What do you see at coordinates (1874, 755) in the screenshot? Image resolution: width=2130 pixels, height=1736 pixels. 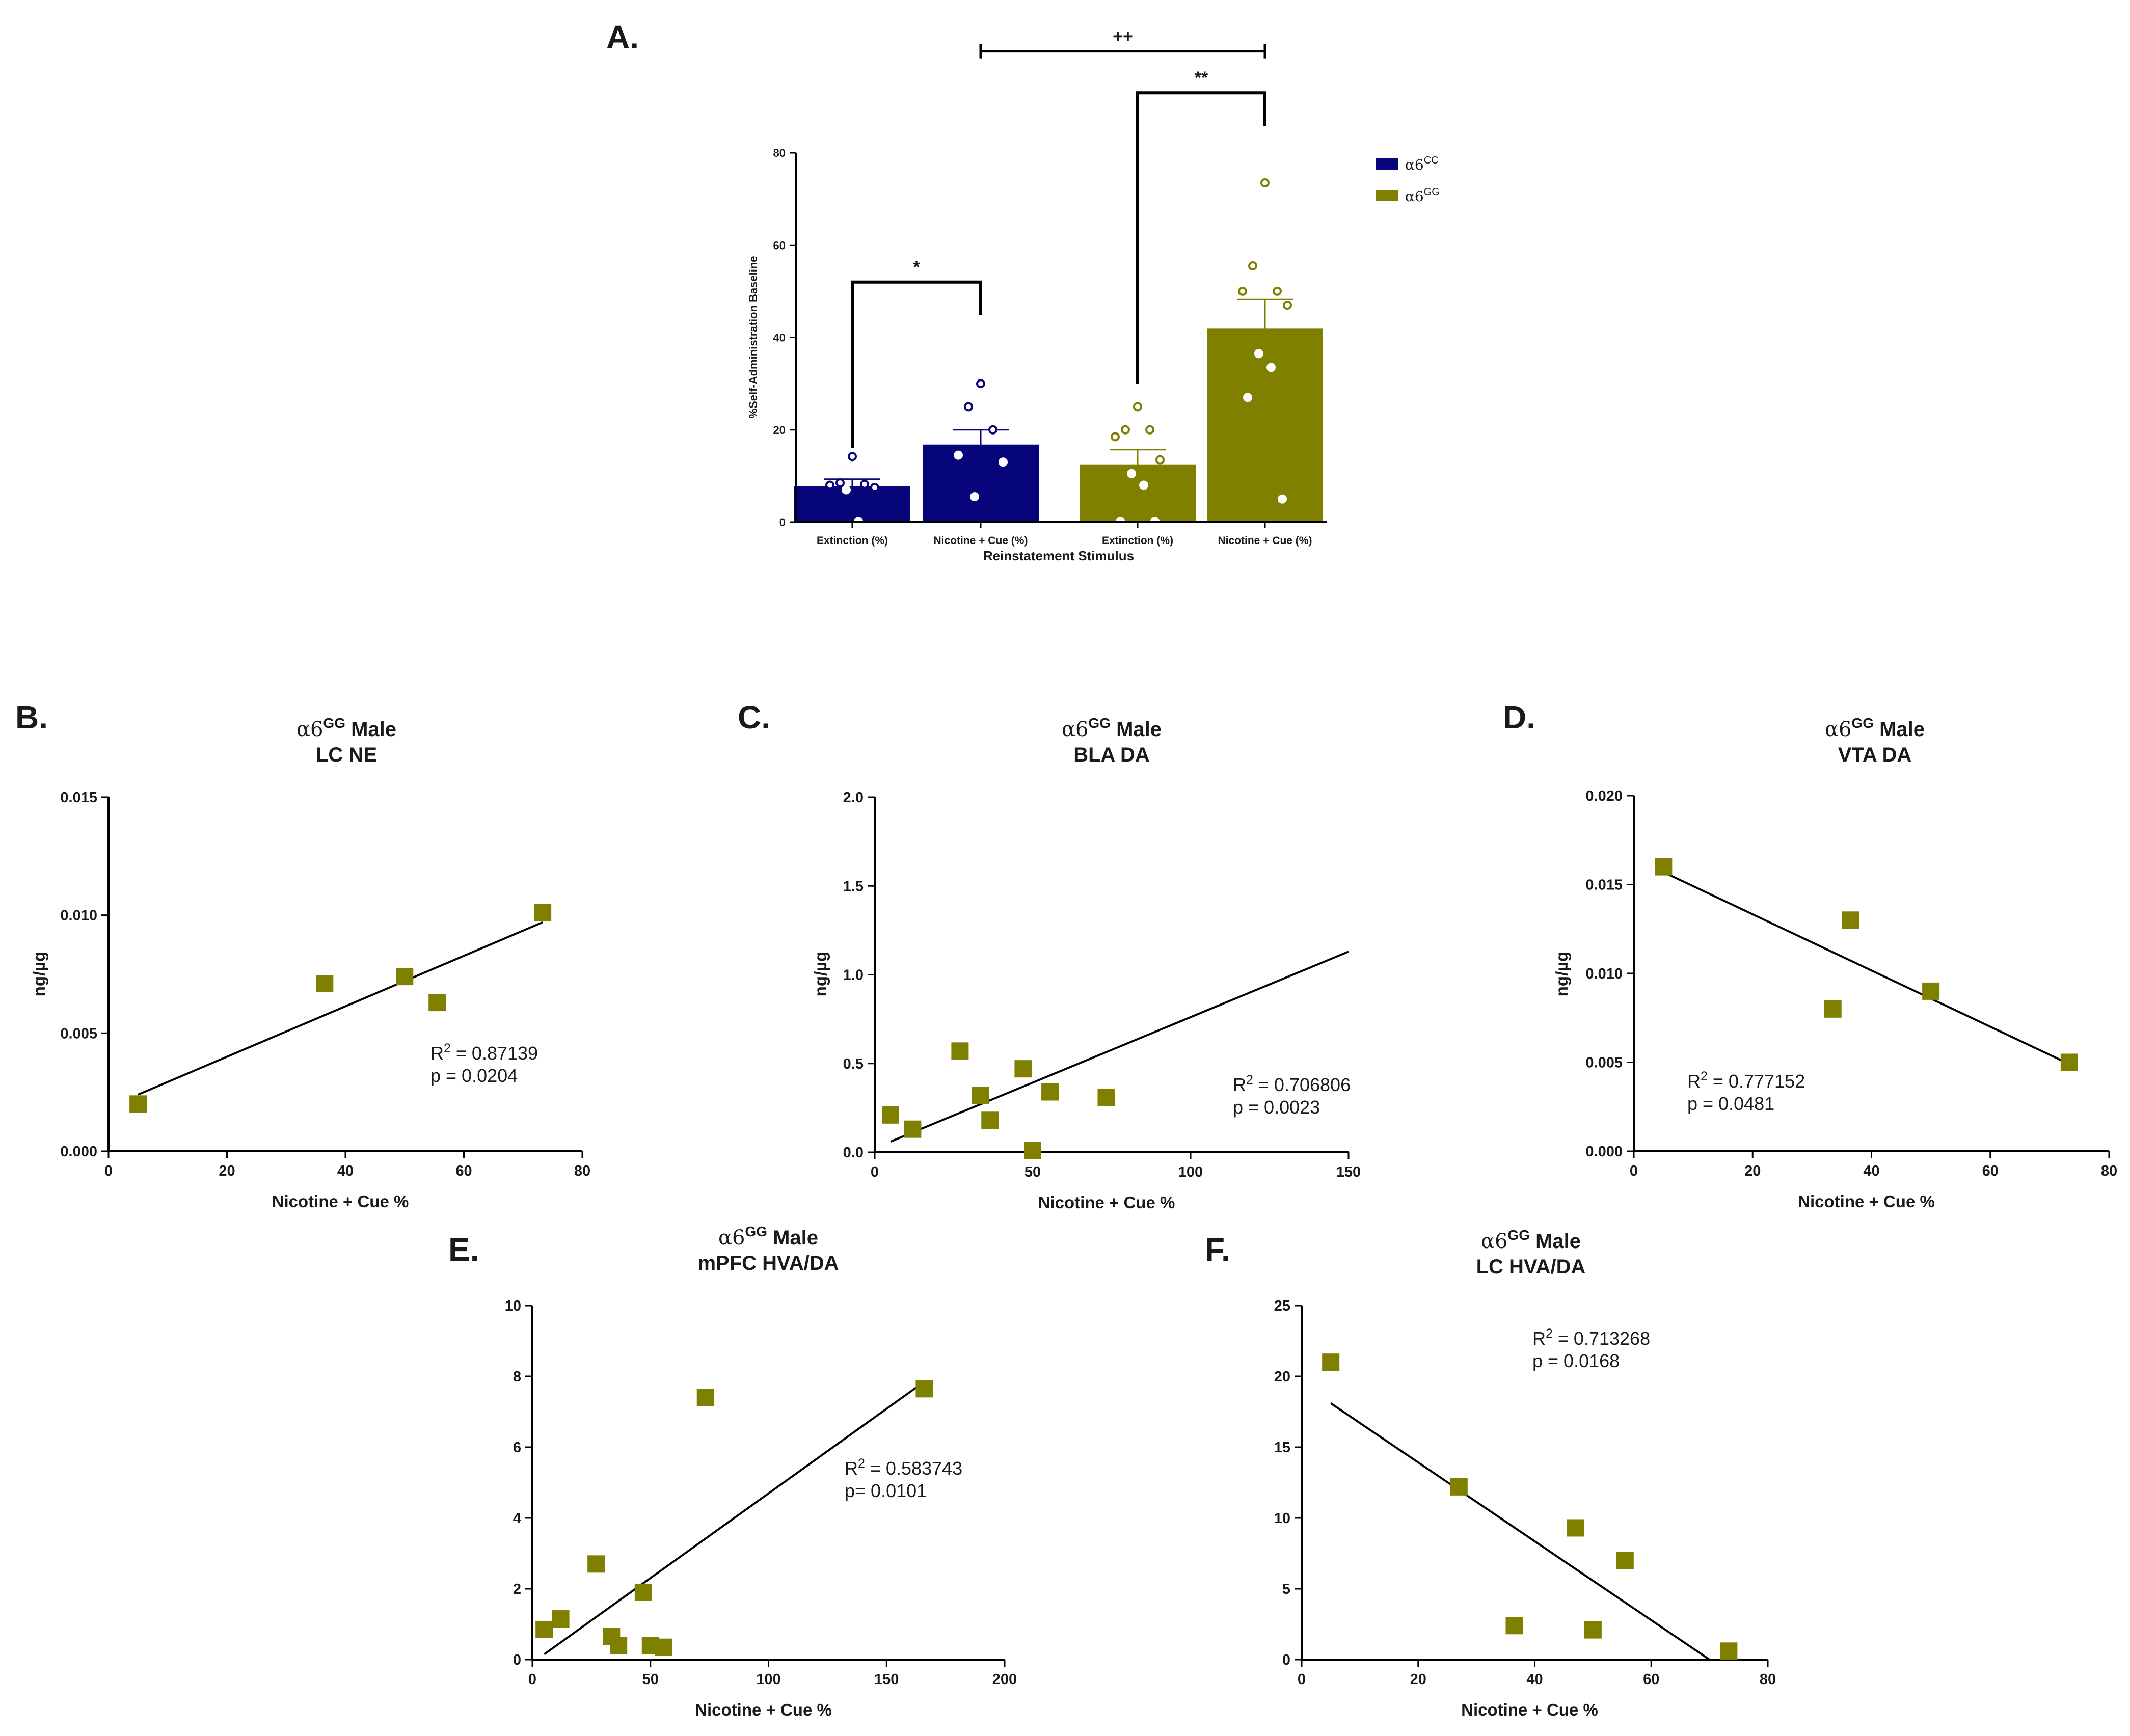 I see `chart-subtitle: VTA DA` at bounding box center [1874, 755].